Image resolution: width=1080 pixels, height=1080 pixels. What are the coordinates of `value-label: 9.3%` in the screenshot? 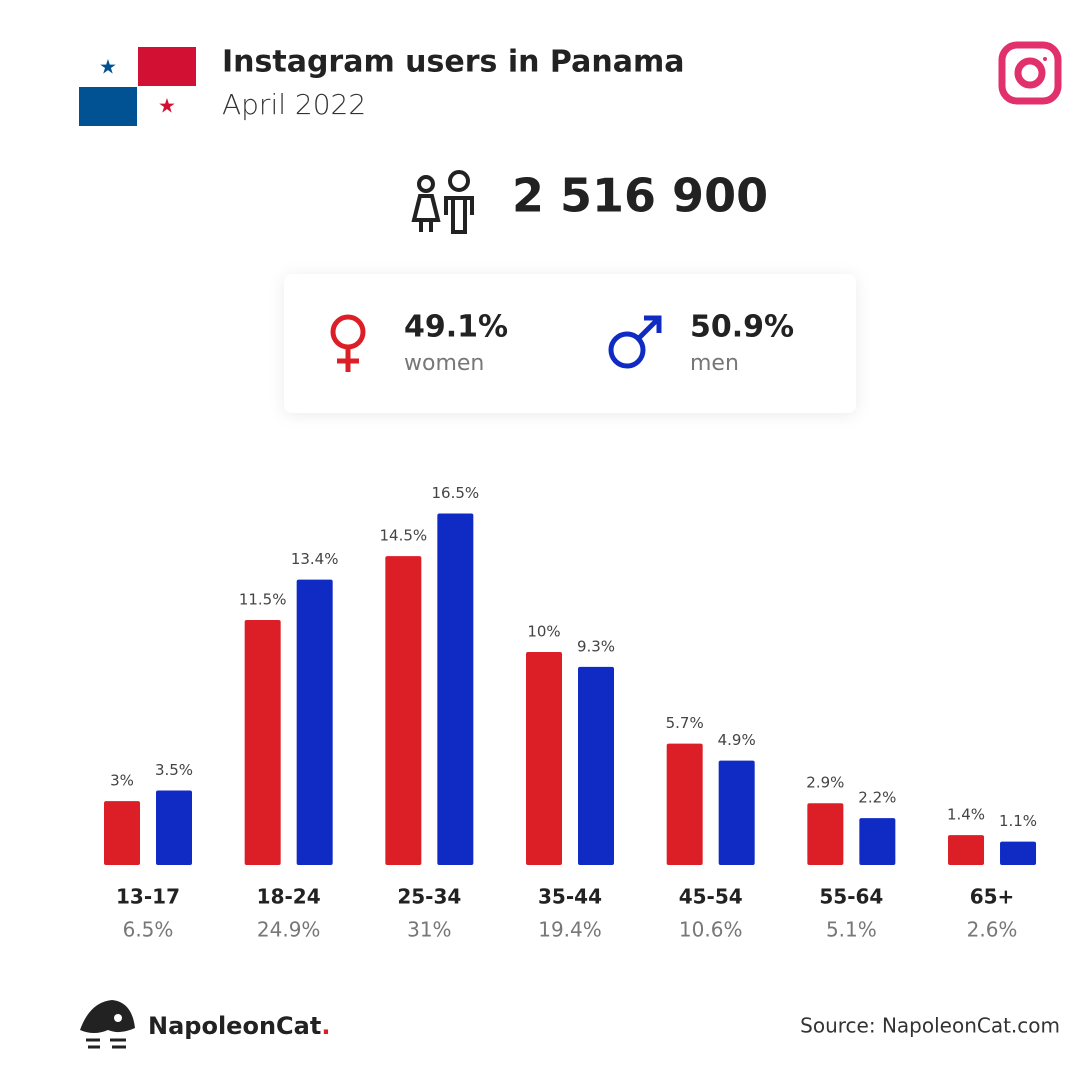 It's located at (596, 646).